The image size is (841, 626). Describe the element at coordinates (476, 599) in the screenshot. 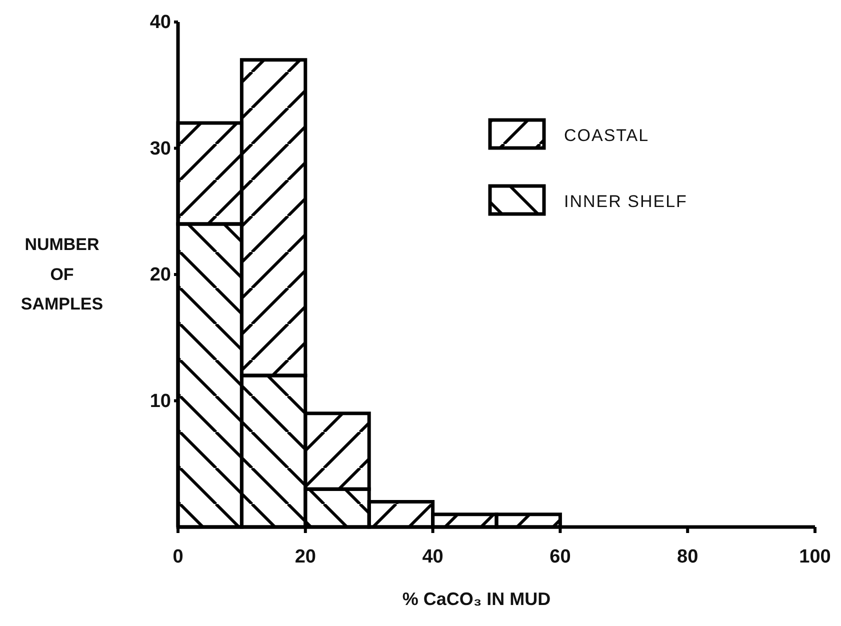

I see `x-axis-title: % CaCO₃ IN MUD` at that location.